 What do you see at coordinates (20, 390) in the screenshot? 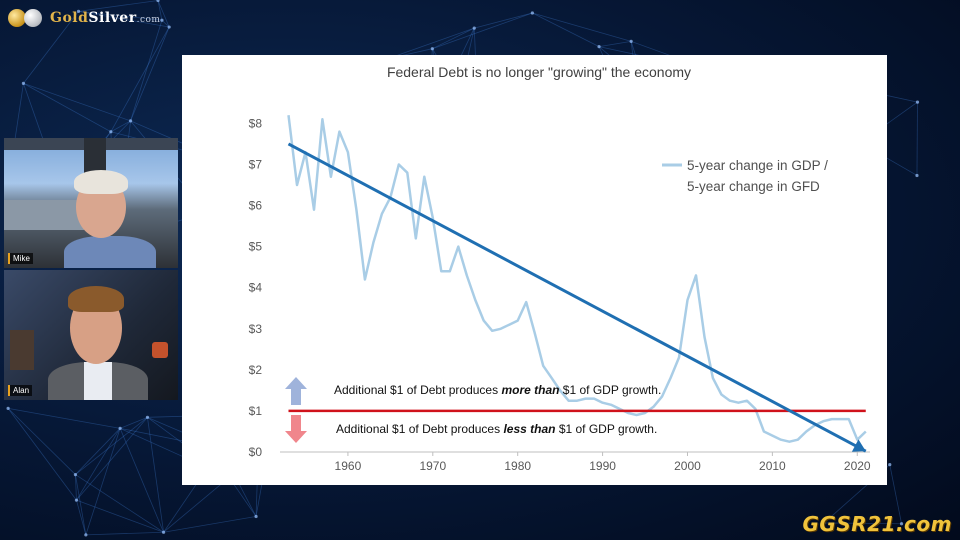
I see `participant-name-tag: Alan` at bounding box center [20, 390].